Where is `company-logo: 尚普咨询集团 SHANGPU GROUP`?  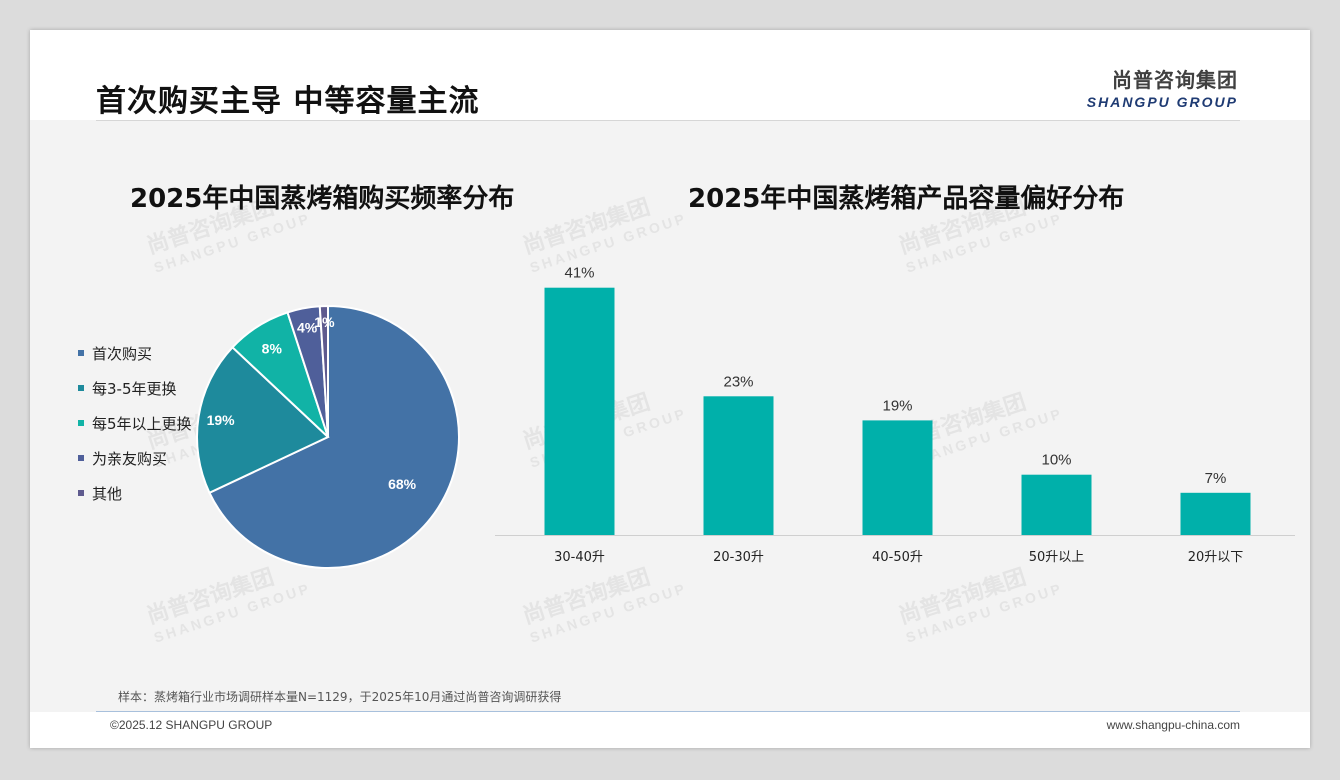 company-logo: 尚普咨询集团 SHANGPU GROUP is located at coordinates (1162, 87).